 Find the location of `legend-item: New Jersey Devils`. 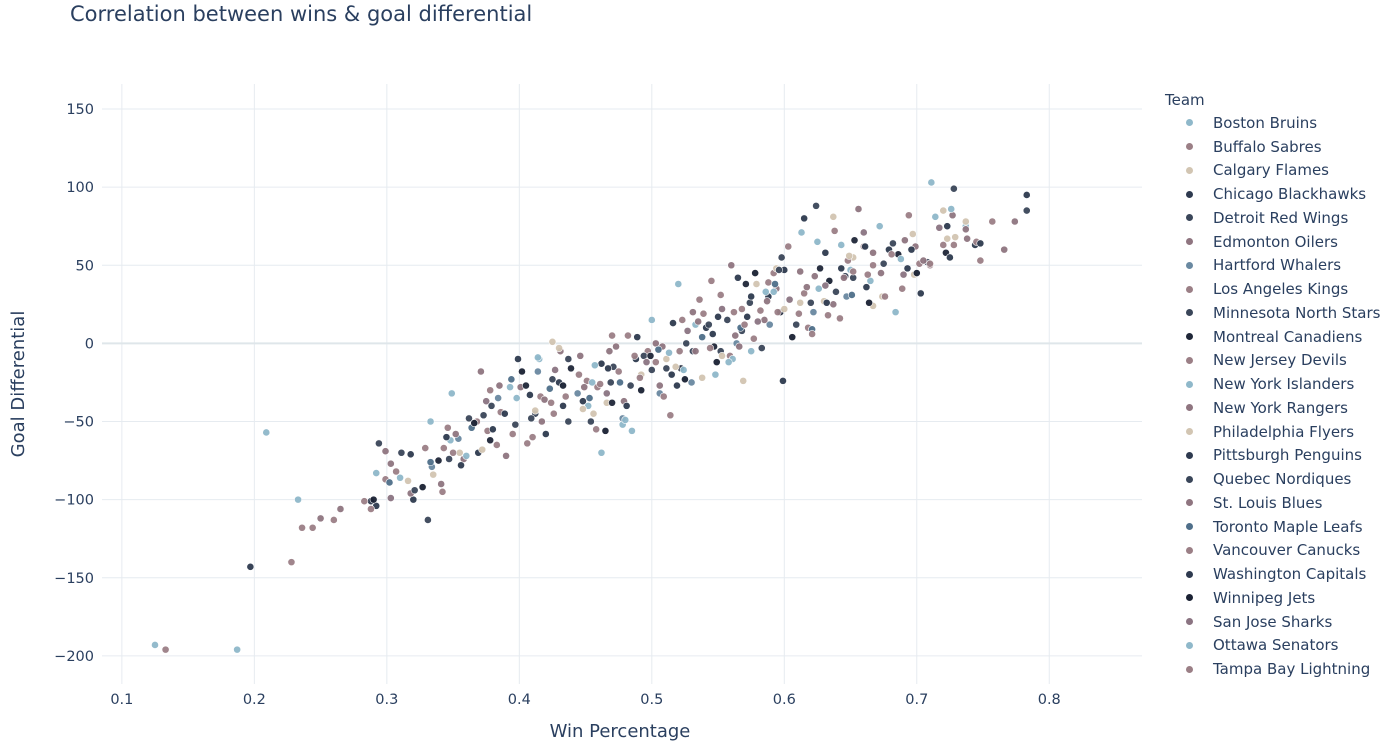

legend-item: New Jersey Devils is located at coordinates (1280, 361).